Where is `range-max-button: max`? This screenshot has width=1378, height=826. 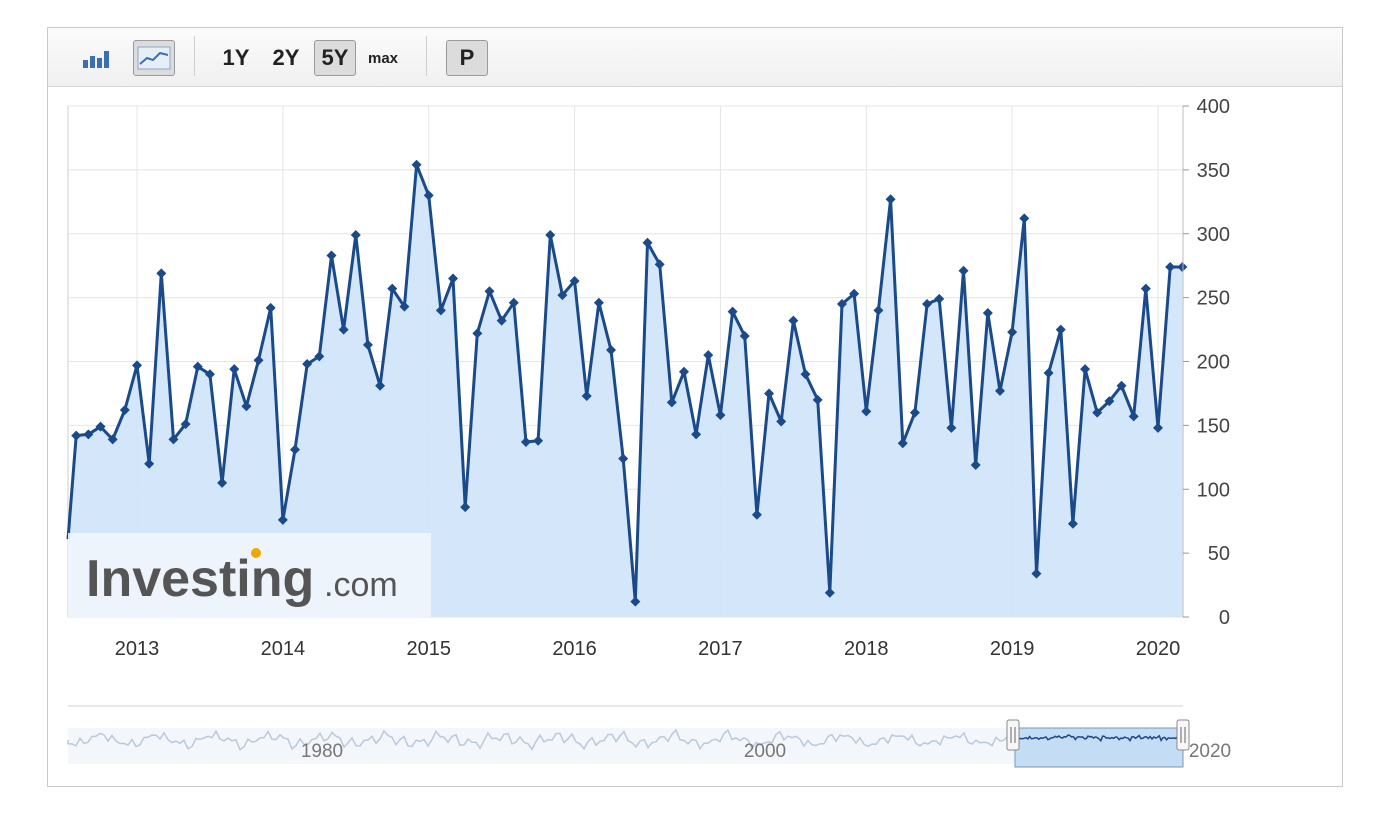
range-max-button: max is located at coordinates (383, 58).